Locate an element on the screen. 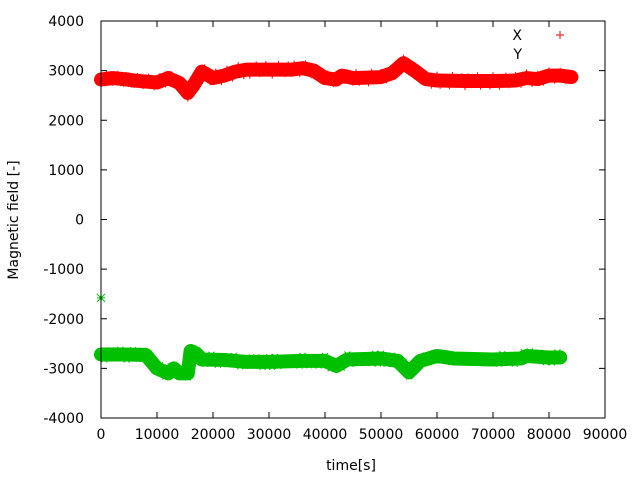 This screenshot has height=480, width=640. y-tick-label: -1000 is located at coordinates (63, 270).